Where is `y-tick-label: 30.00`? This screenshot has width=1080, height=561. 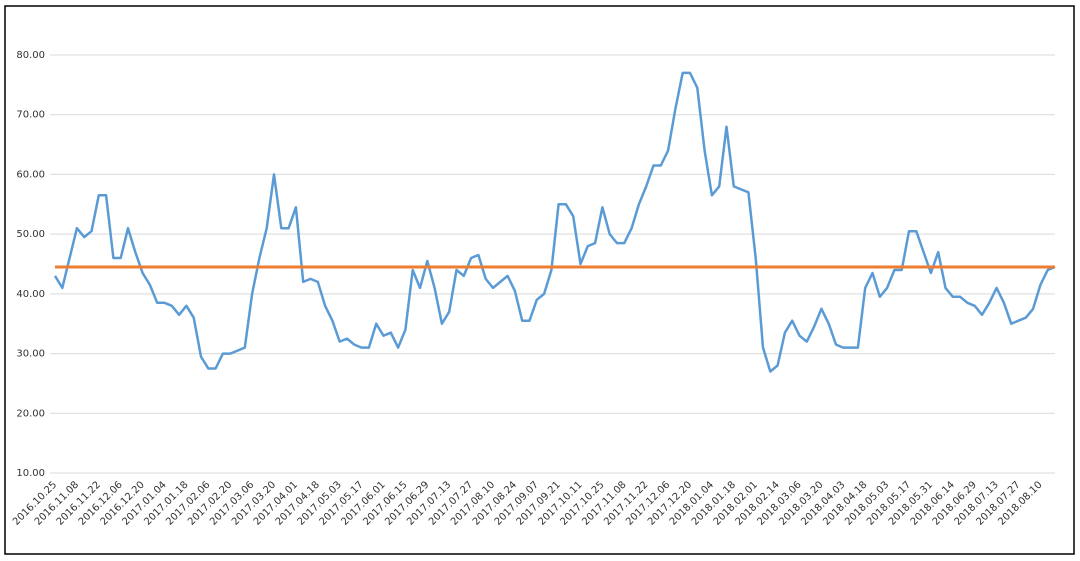 y-tick-label: 30.00 is located at coordinates (30, 354).